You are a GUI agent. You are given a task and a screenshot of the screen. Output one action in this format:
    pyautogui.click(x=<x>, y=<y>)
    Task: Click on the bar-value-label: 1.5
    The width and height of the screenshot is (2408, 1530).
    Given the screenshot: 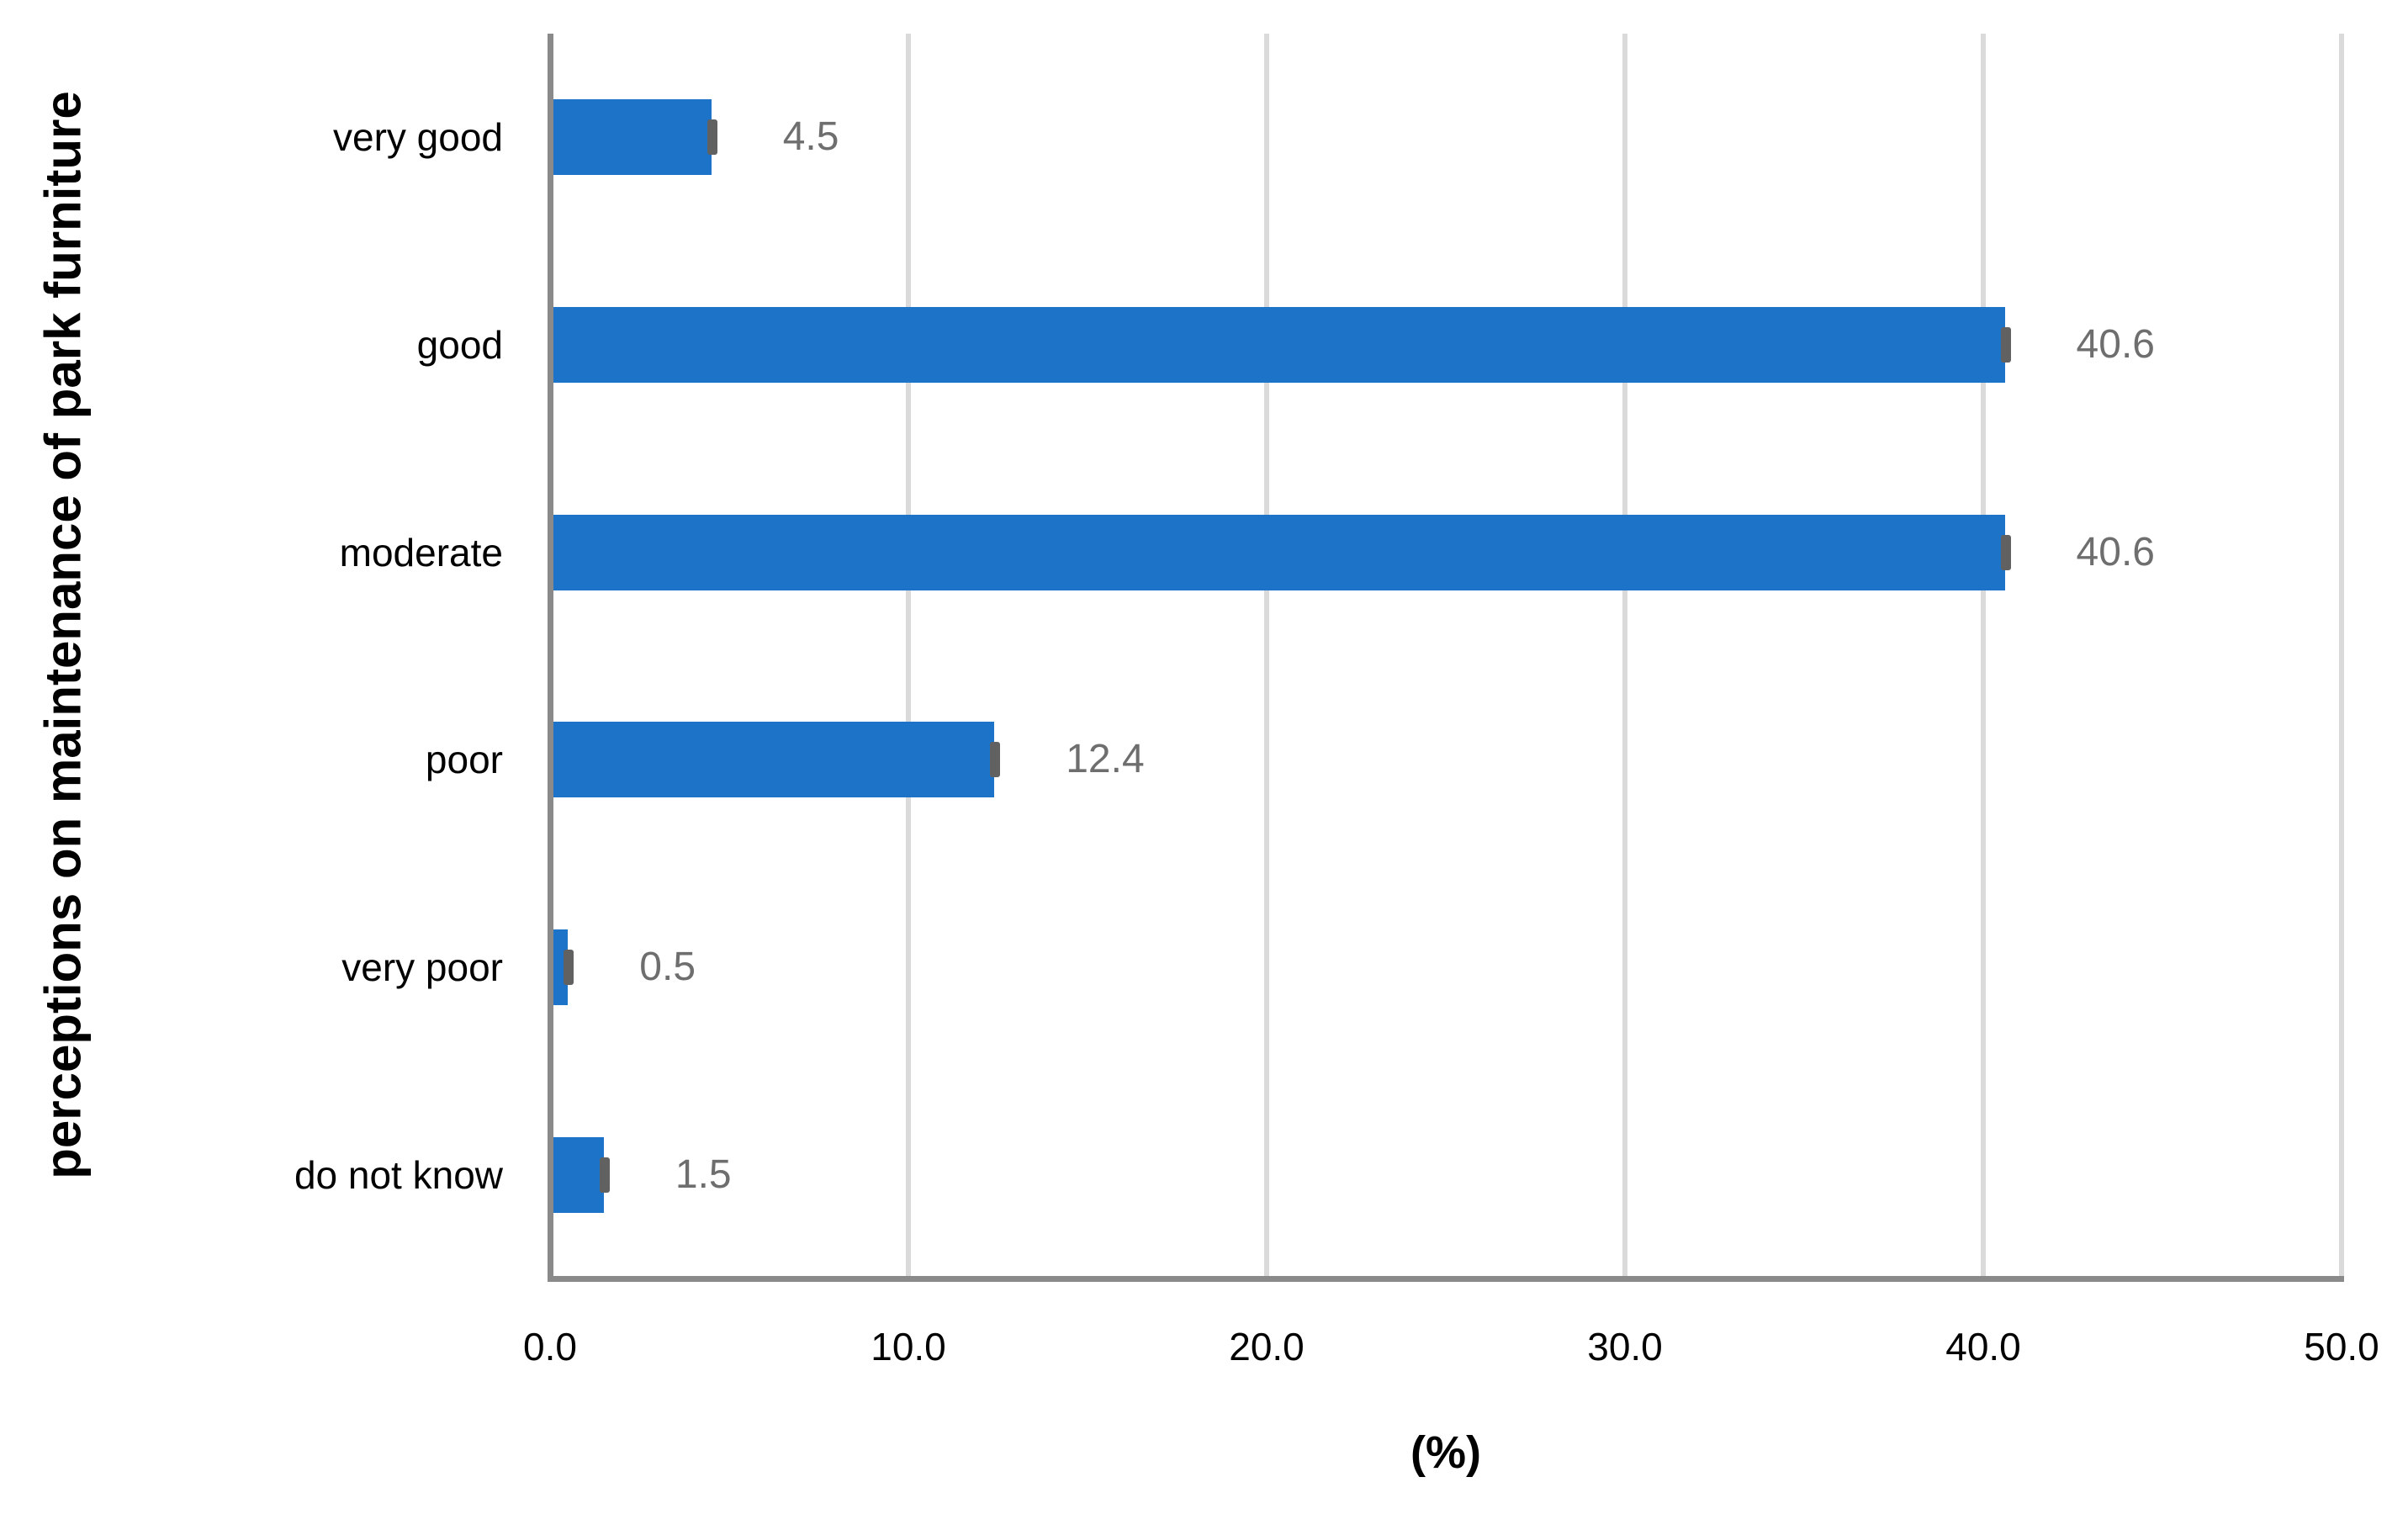 What is the action you would take?
    pyautogui.click(x=703, y=1174)
    